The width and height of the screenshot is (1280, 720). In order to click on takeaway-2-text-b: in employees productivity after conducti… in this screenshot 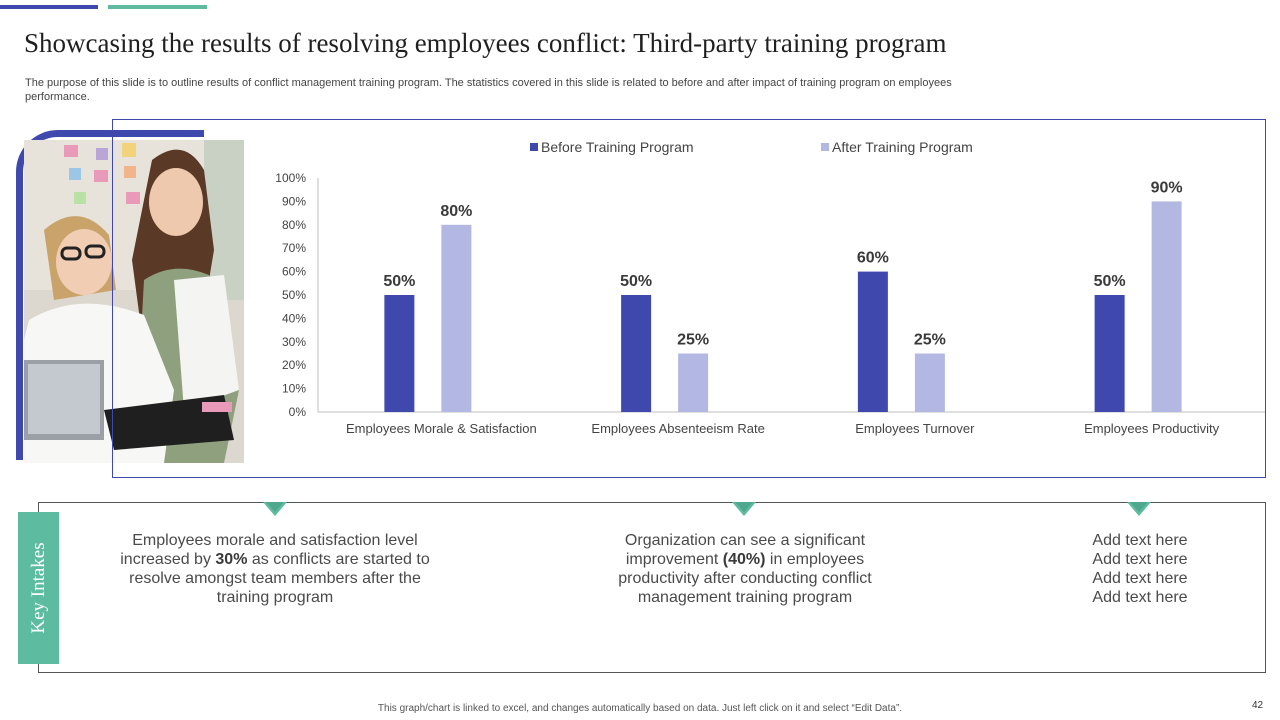, I will do `click(745, 578)`.